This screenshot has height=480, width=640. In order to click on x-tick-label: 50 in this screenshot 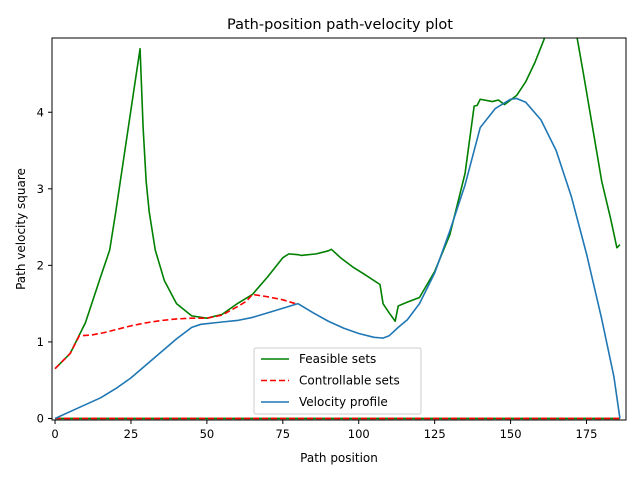, I will do `click(207, 434)`.